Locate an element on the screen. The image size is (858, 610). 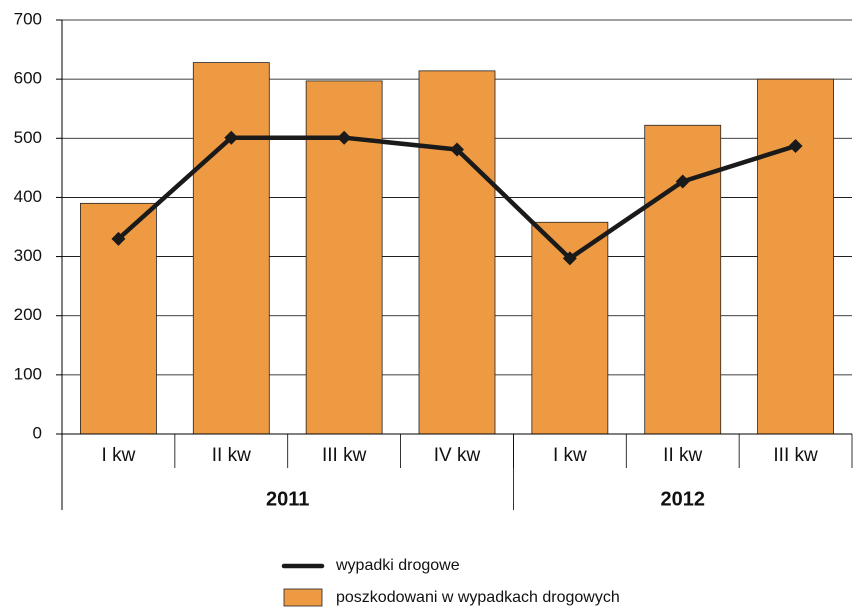
x-tick-label: IV kw is located at coordinates (457, 455).